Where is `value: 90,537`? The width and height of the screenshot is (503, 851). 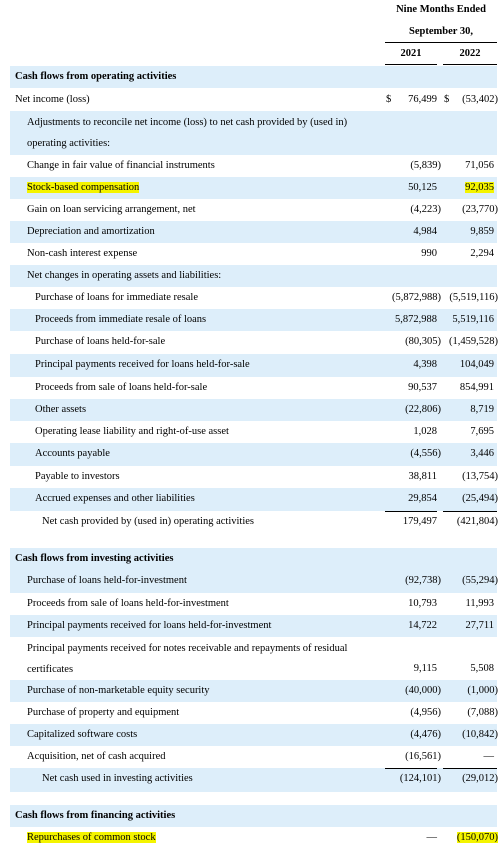 value: 90,537 is located at coordinates (422, 387).